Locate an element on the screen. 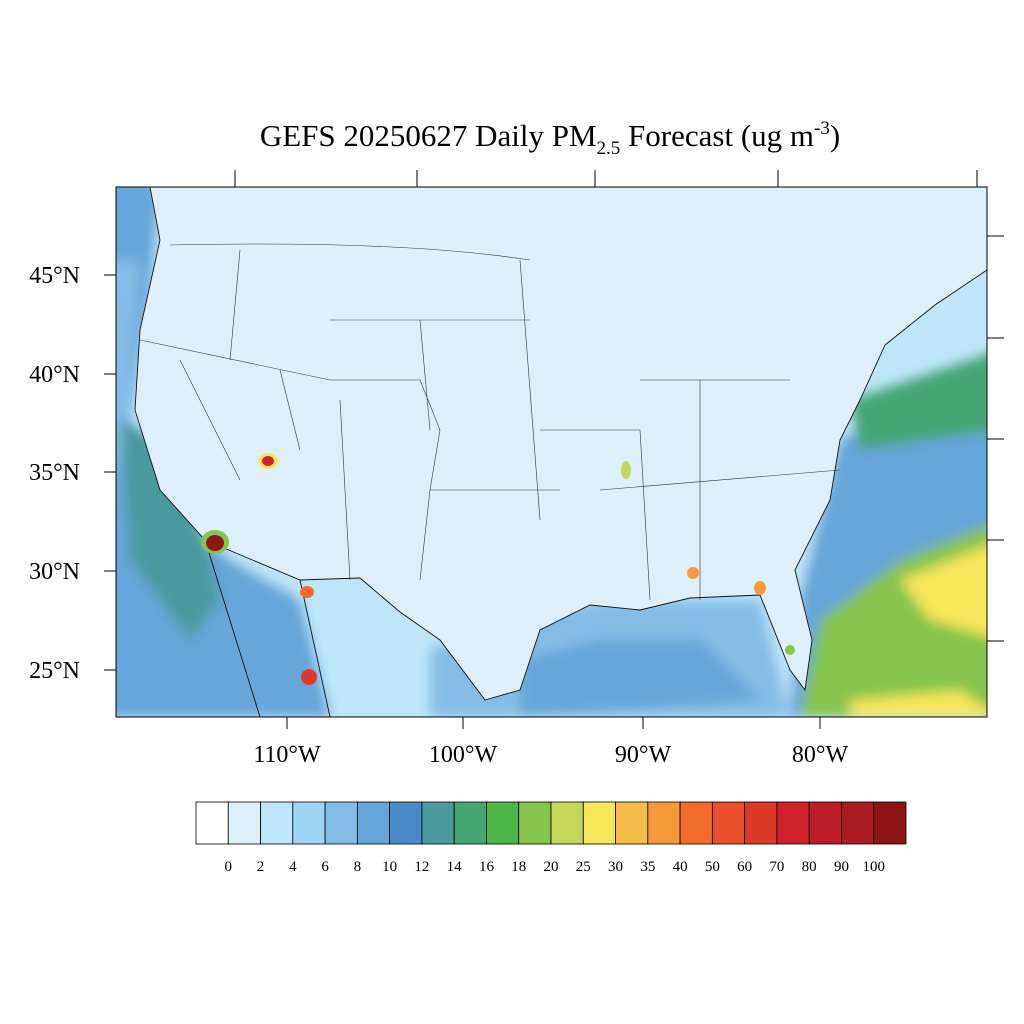 The width and height of the screenshot is (1024, 1024). mexico-coast is located at coordinates (267, 628).